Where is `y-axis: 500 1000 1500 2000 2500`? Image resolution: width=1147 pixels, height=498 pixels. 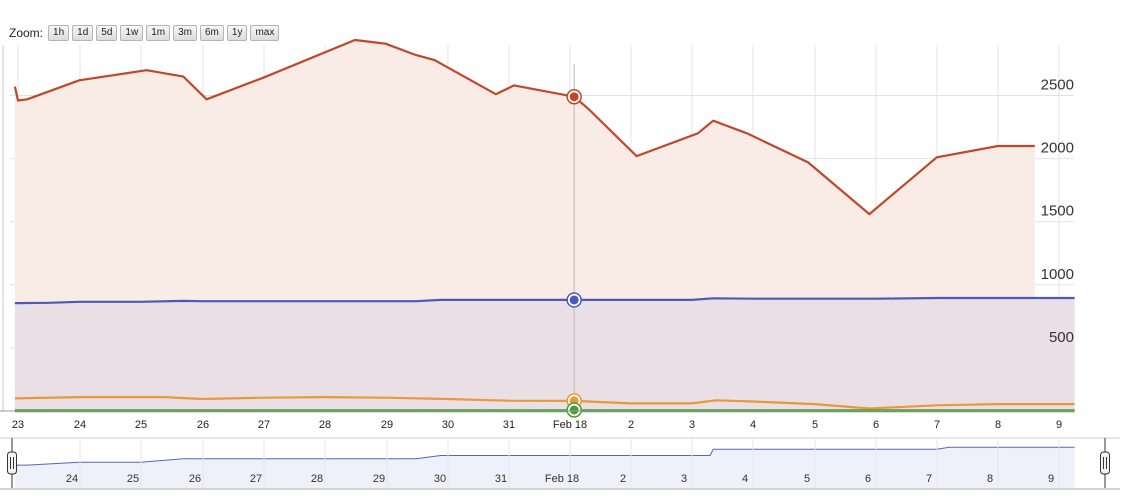
y-axis: 500 1000 1500 2000 2500 is located at coordinates (1057, 210).